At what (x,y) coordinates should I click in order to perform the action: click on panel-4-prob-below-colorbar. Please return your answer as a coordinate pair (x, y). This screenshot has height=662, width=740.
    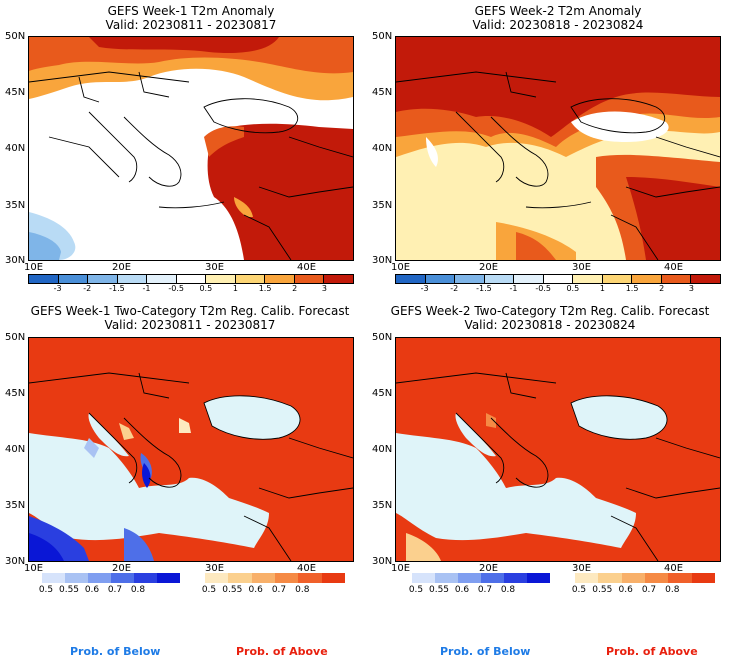
    Looking at the image, I should click on (481, 578).